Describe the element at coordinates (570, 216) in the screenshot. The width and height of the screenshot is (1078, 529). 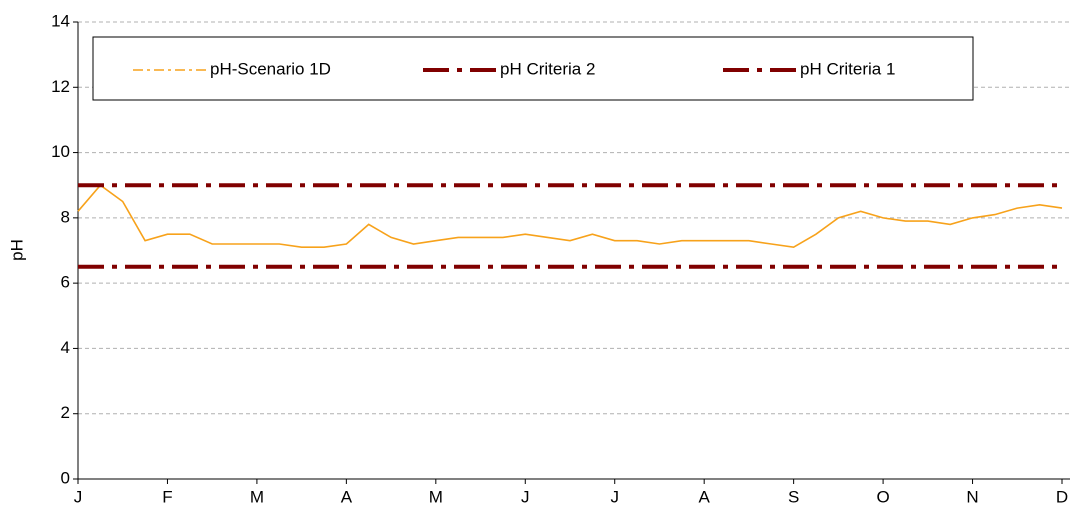
I see `series-line` at that location.